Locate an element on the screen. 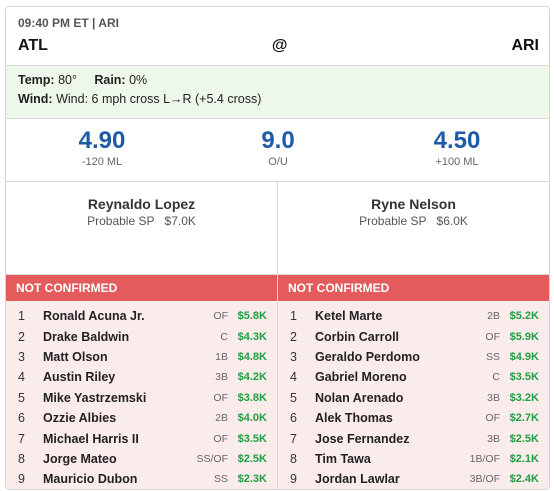  player-order: 5 is located at coordinates (293, 397).